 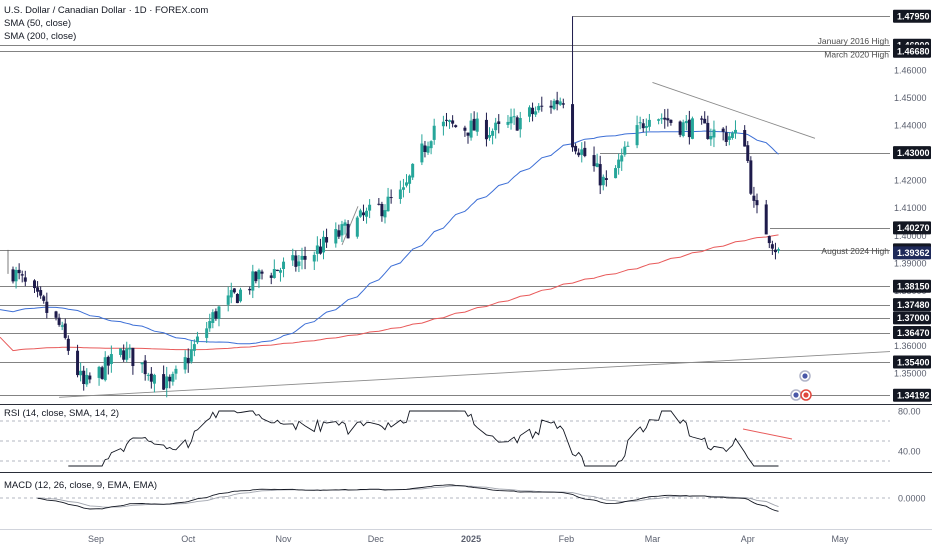 What do you see at coordinates (910, 181) in the screenshot?
I see `price-tick-label: 1.42000` at bounding box center [910, 181].